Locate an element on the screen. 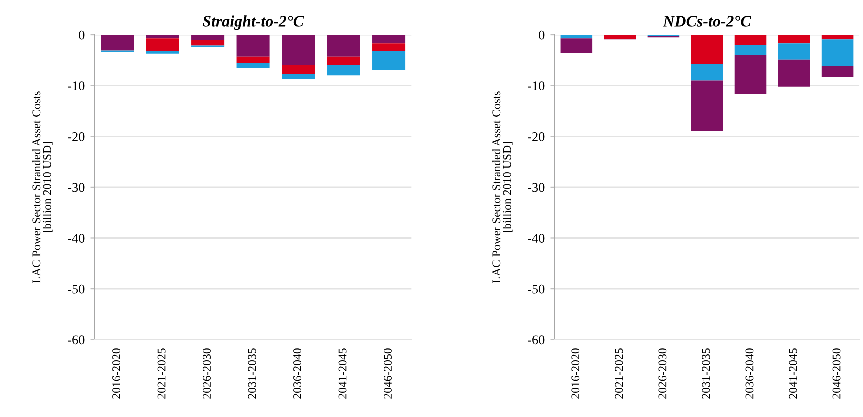 This screenshot has height=417, width=863. chart-title: NDCs-to-2°C is located at coordinates (707, 21).